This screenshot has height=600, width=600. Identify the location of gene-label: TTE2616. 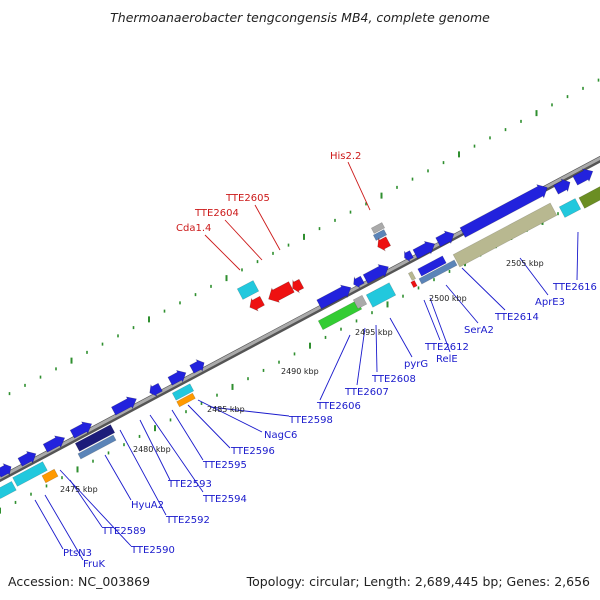
(574, 287).